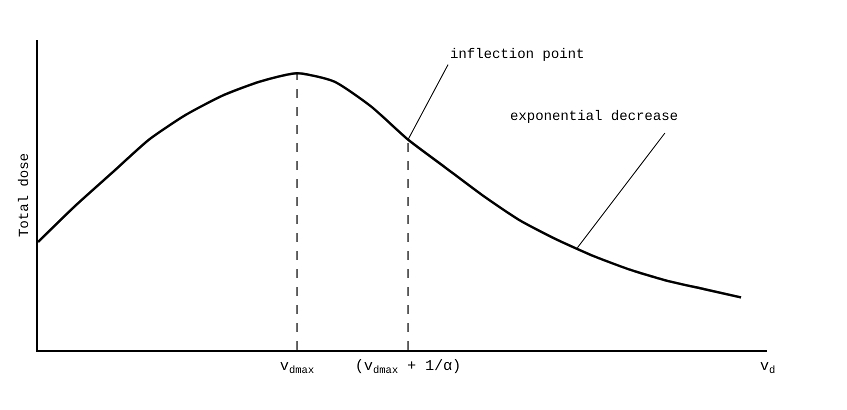  I want to click on annotation: inflection point, so click(517, 55).